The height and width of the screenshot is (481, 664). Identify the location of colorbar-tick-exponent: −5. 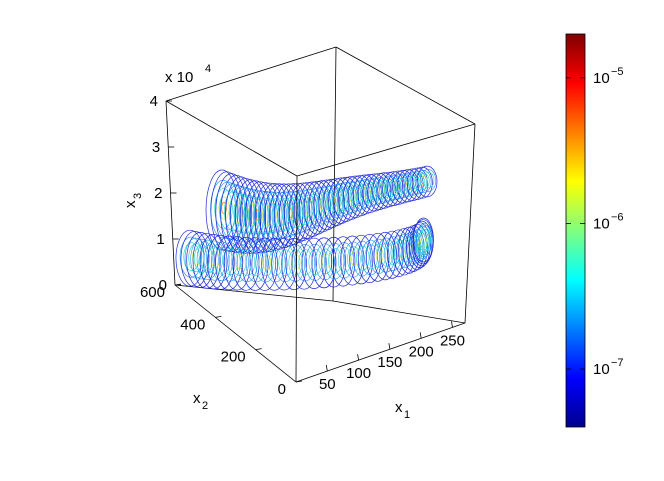
(617, 72).